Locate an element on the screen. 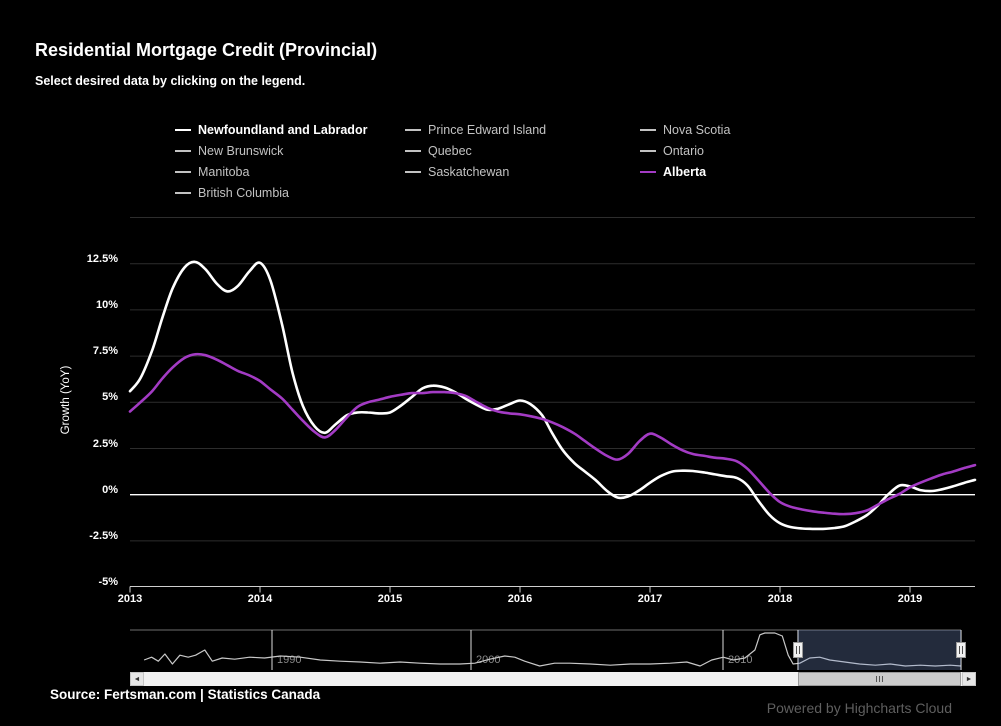 The image size is (1001, 726). navigator-left-handle is located at coordinates (798, 650).